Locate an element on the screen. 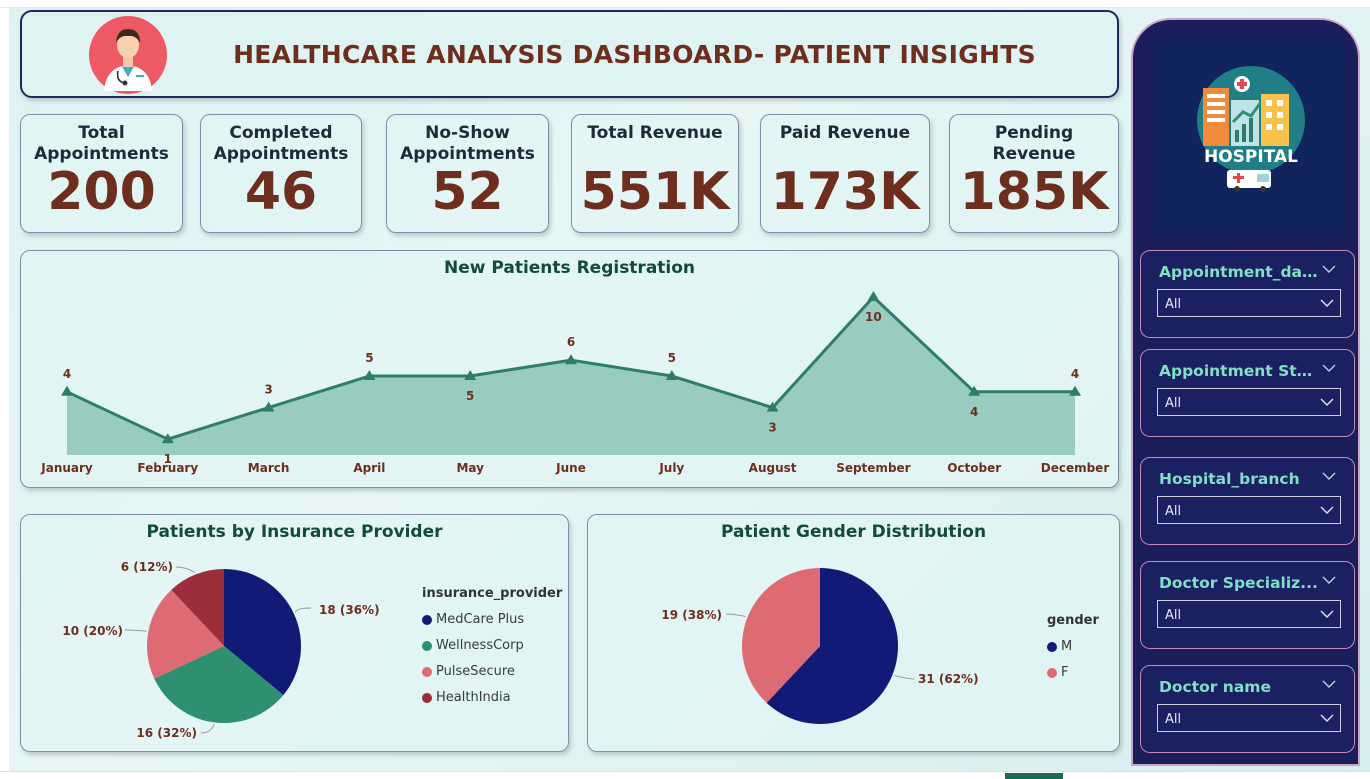 The height and width of the screenshot is (779, 1370). insurance-pie-chart: 18 (36%) 16 (32%) 10 (20%) 6 (12%) is located at coordinates (221, 650).